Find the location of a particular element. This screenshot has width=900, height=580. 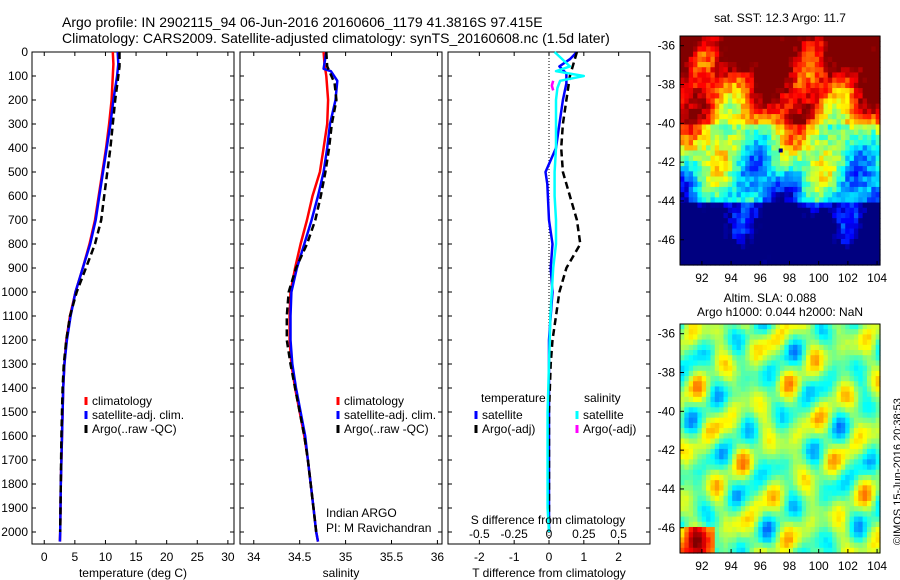

depth-tick-label: 1300 is located at coordinates (14, 364).